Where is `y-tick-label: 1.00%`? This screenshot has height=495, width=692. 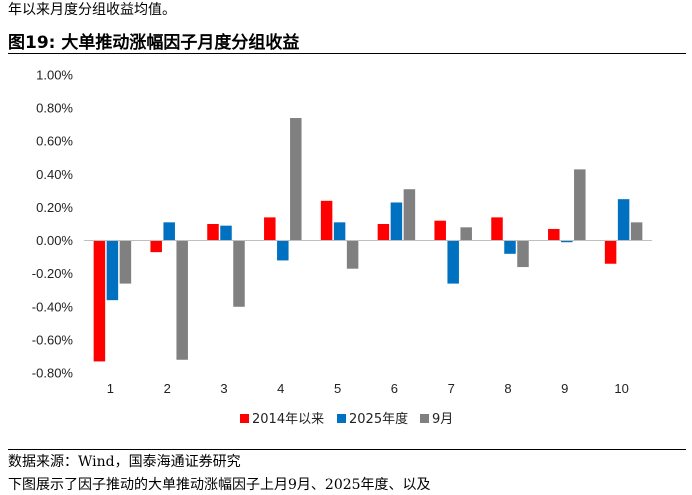 y-tick-label: 1.00% is located at coordinates (54, 75).